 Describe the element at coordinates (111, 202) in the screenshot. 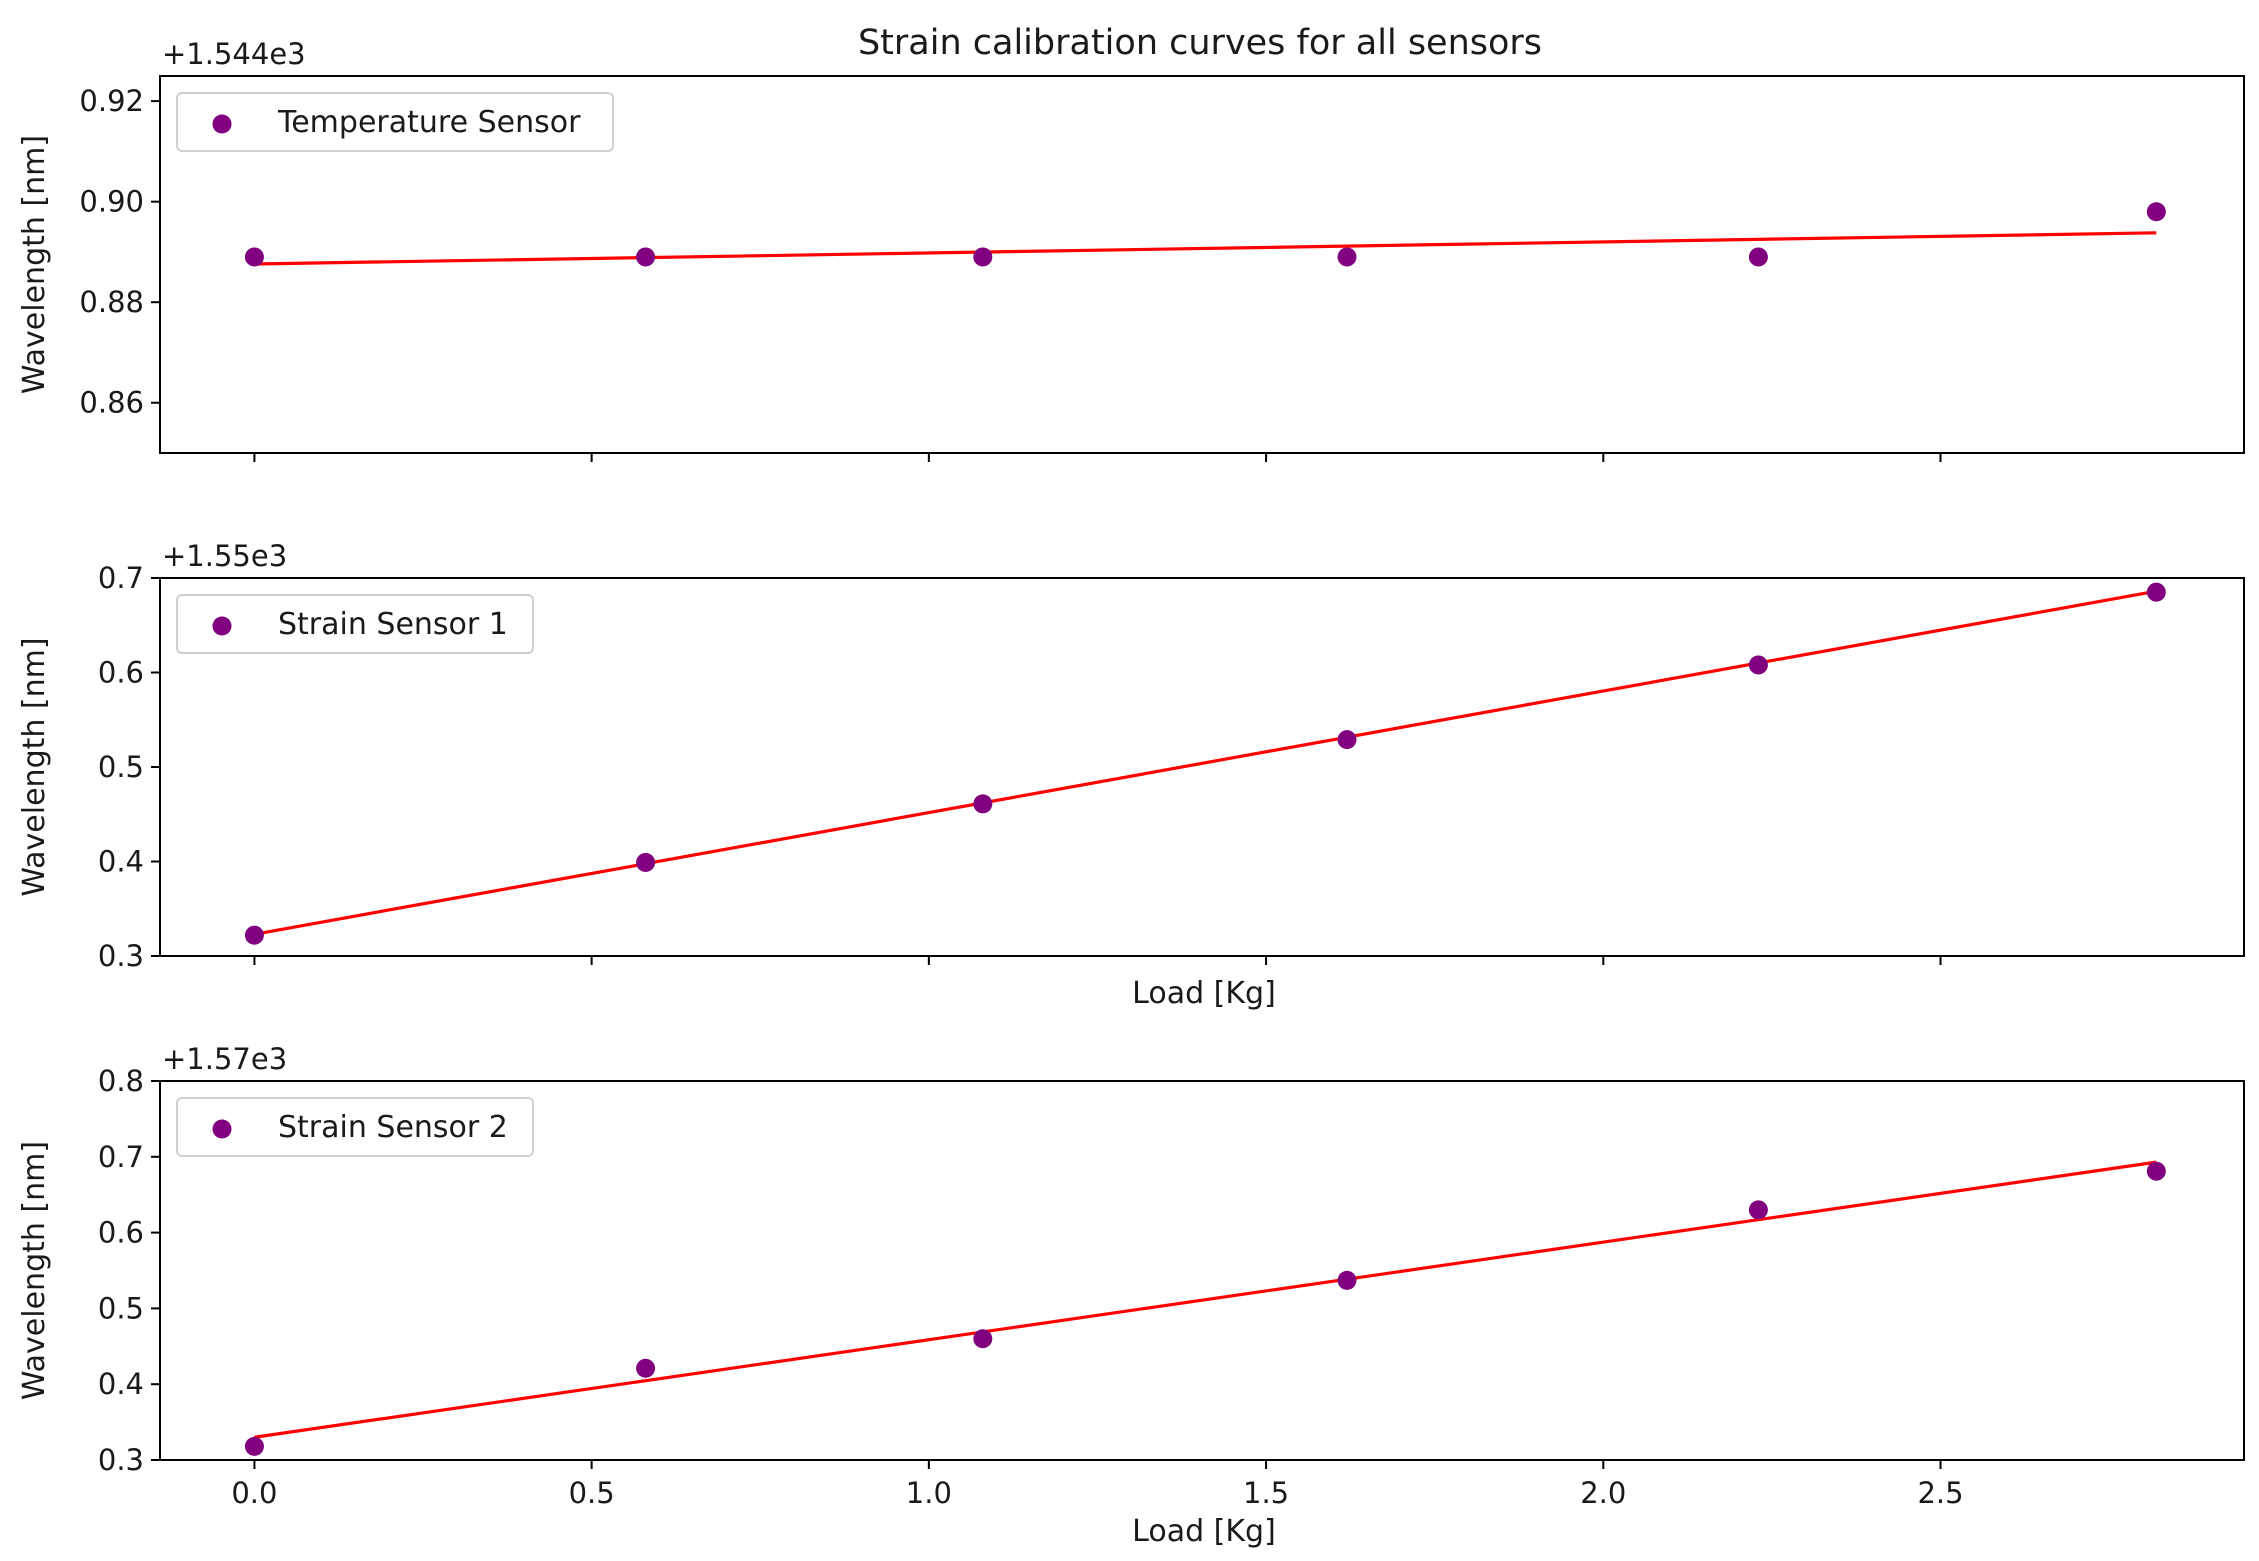

I see `y-tick-label: 0.90` at that location.